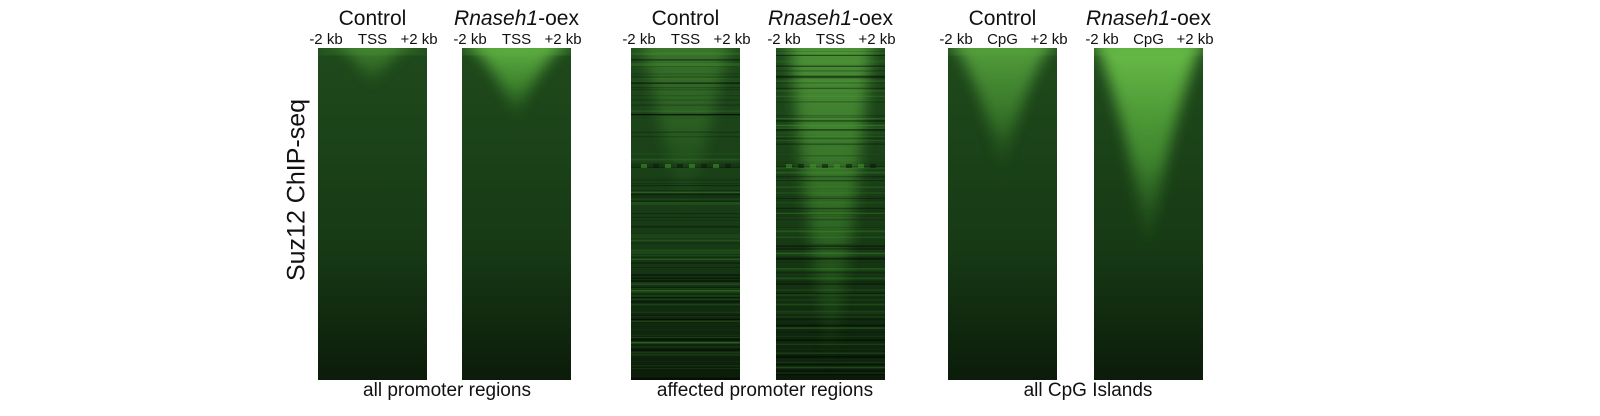  What do you see at coordinates (765, 390) in the screenshot?
I see `panel-group-caption: affected promoter regions` at bounding box center [765, 390].